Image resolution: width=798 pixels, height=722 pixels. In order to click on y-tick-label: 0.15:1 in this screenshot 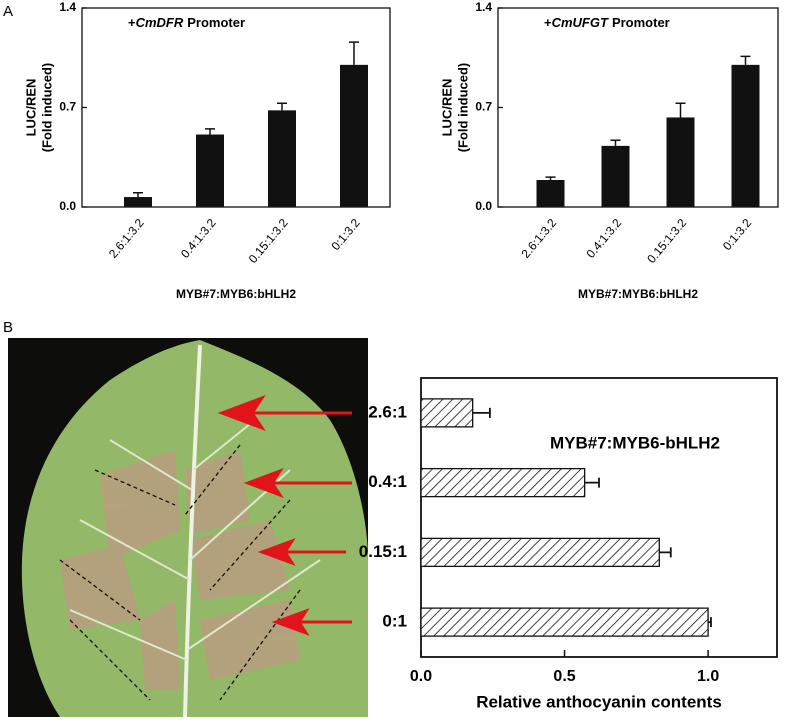, I will do `click(383, 551)`.